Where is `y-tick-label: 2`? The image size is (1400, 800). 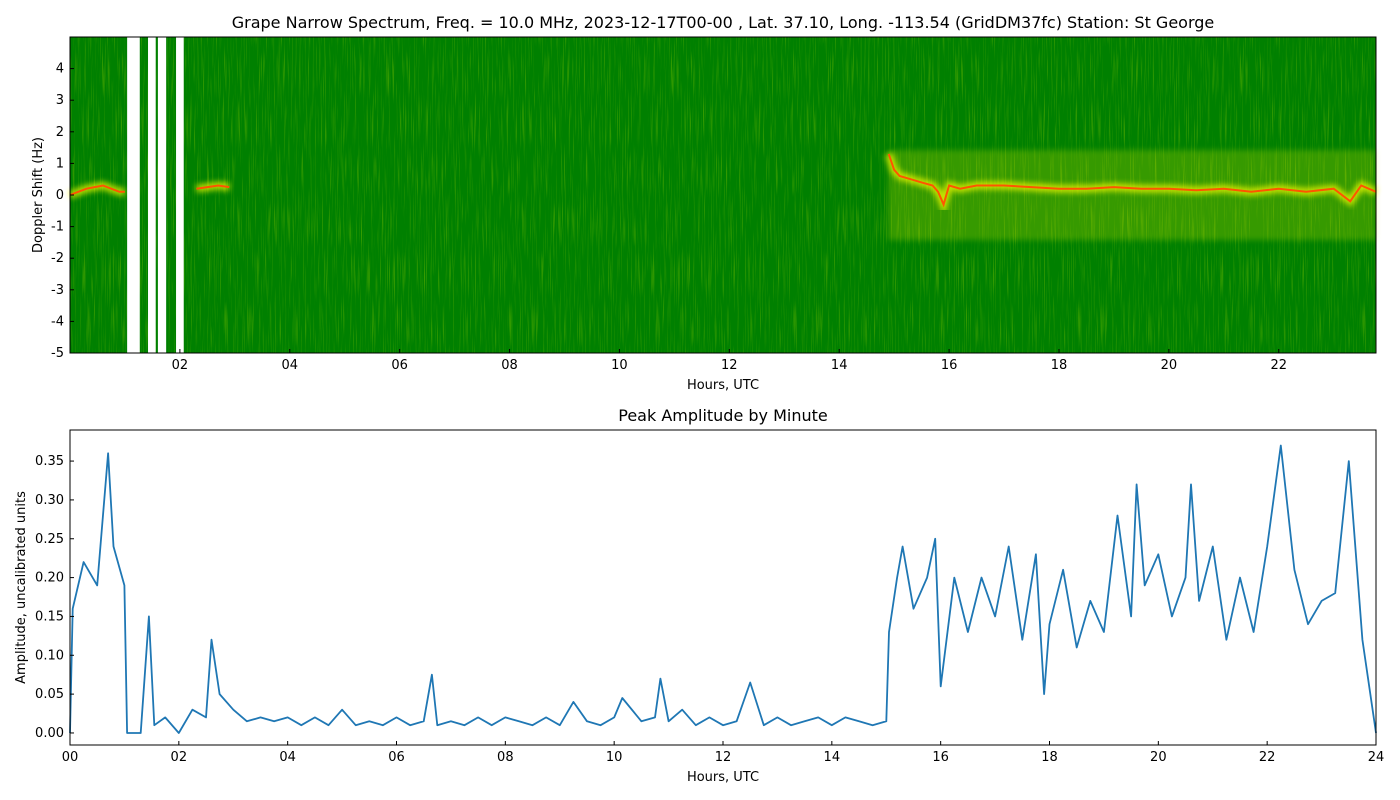
y-tick-label: 2 is located at coordinates (60, 132).